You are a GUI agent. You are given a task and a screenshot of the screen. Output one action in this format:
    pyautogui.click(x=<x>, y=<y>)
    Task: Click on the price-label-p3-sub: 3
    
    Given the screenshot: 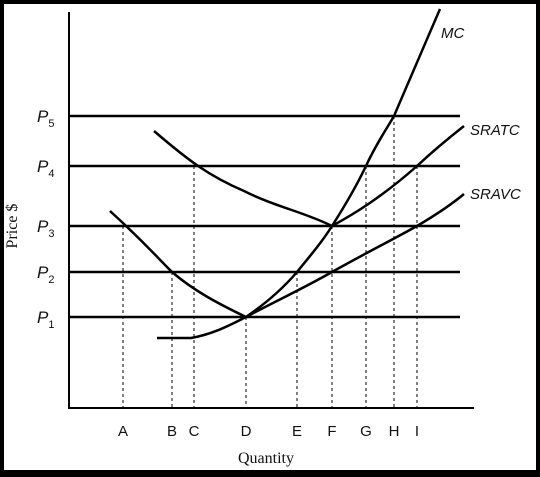 What is the action you would take?
    pyautogui.click(x=51, y=234)
    